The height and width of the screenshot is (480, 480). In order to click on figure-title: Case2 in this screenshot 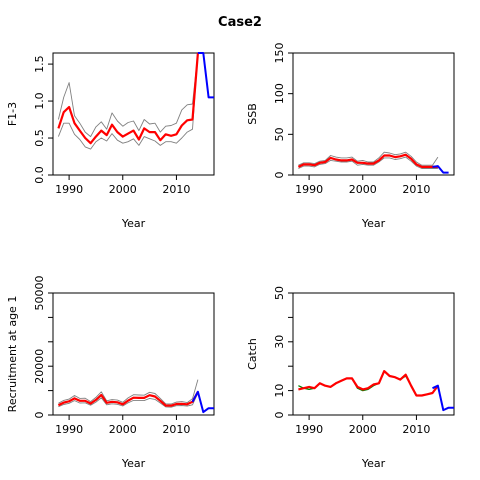, I will do `click(240, 22)`.